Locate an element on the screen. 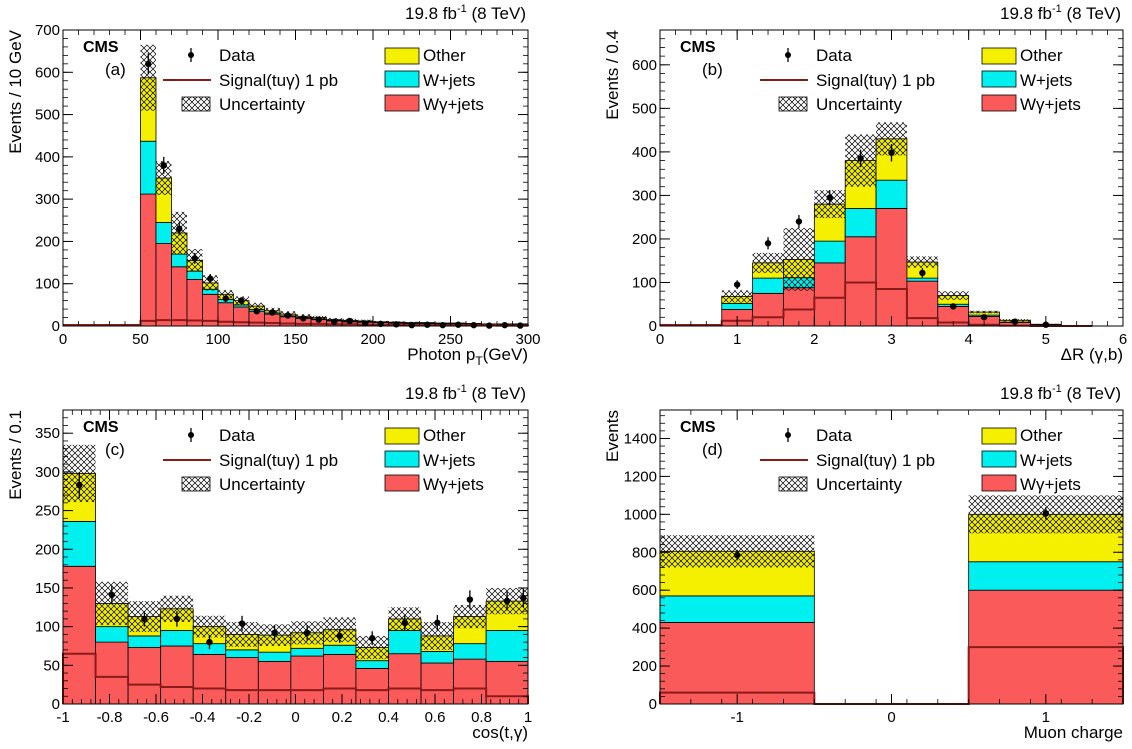 This screenshot has height=749, width=1132. x-tick-label: 150 is located at coordinates (295, 339).